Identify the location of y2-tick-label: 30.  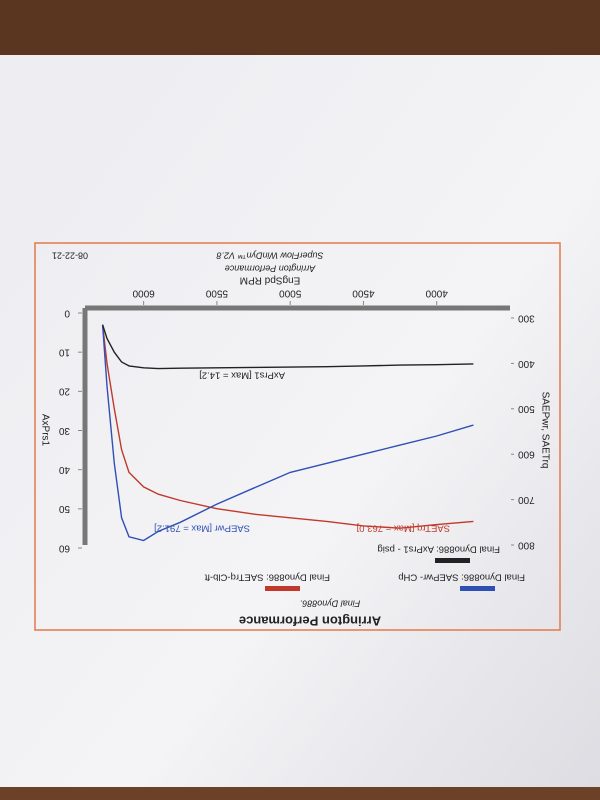
(64, 430).